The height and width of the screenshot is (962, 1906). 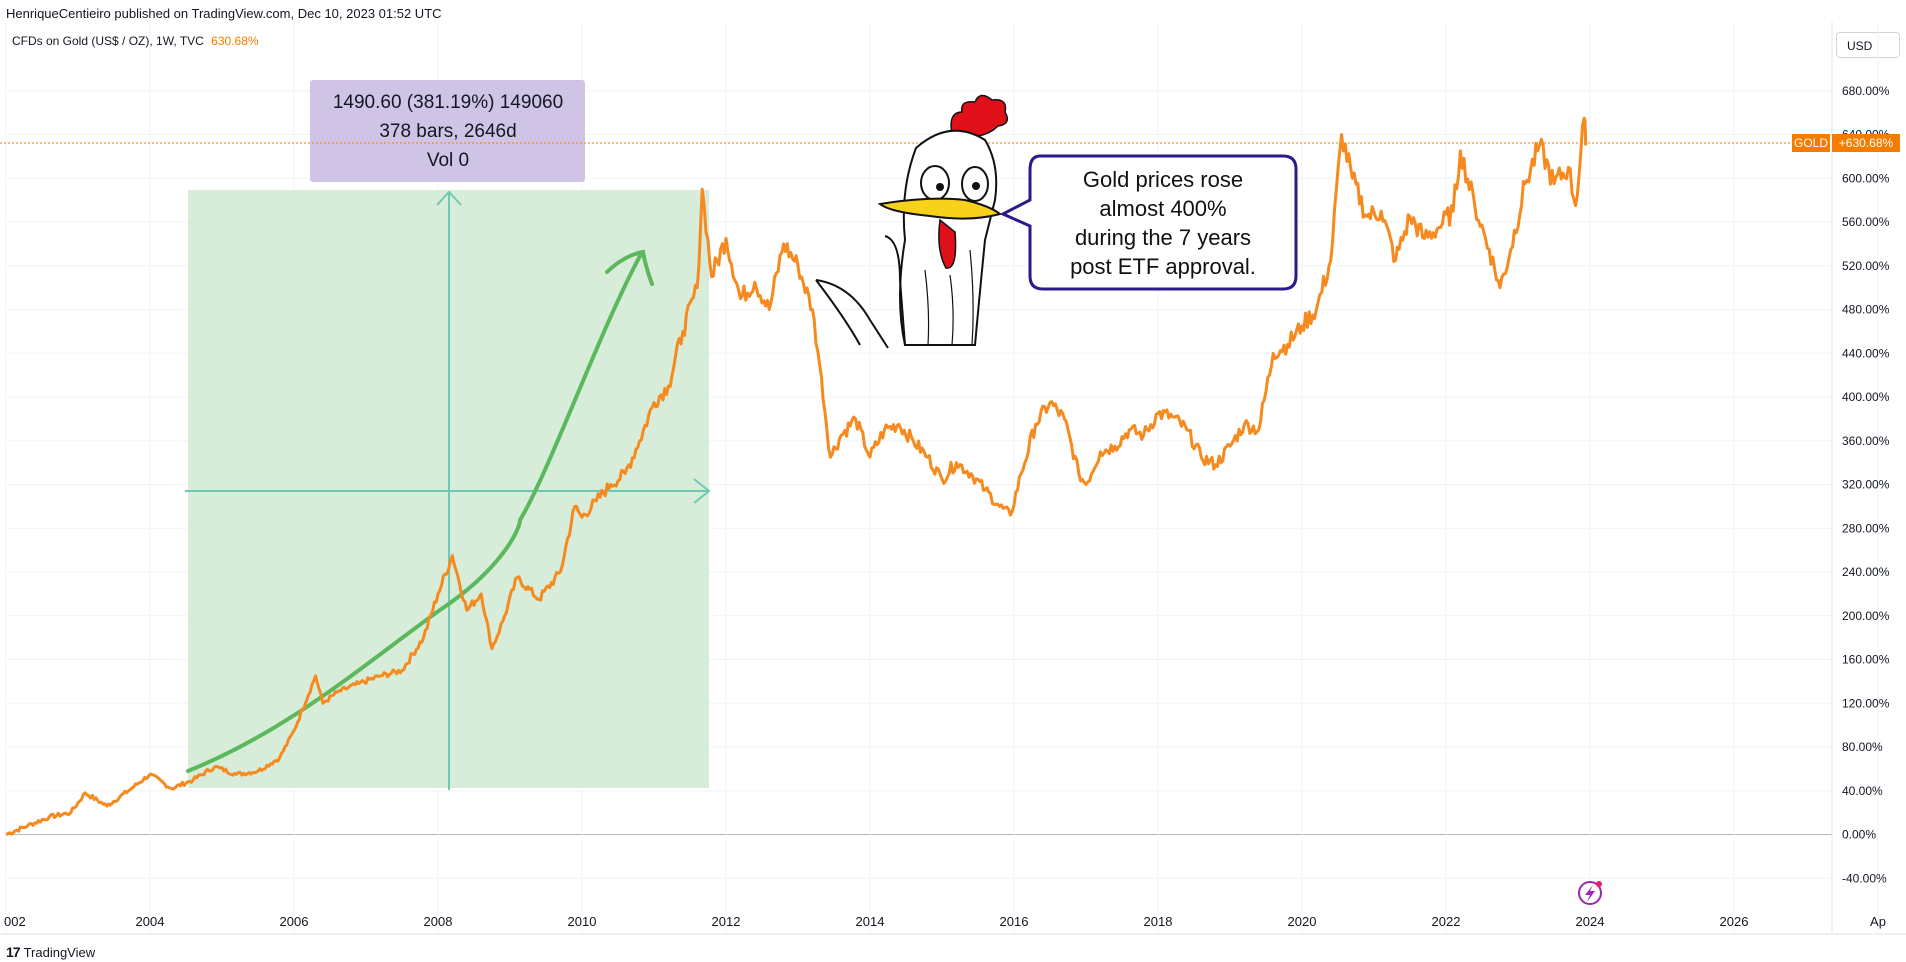 I want to click on y-tick-label: 520.00%, so click(x=1866, y=266).